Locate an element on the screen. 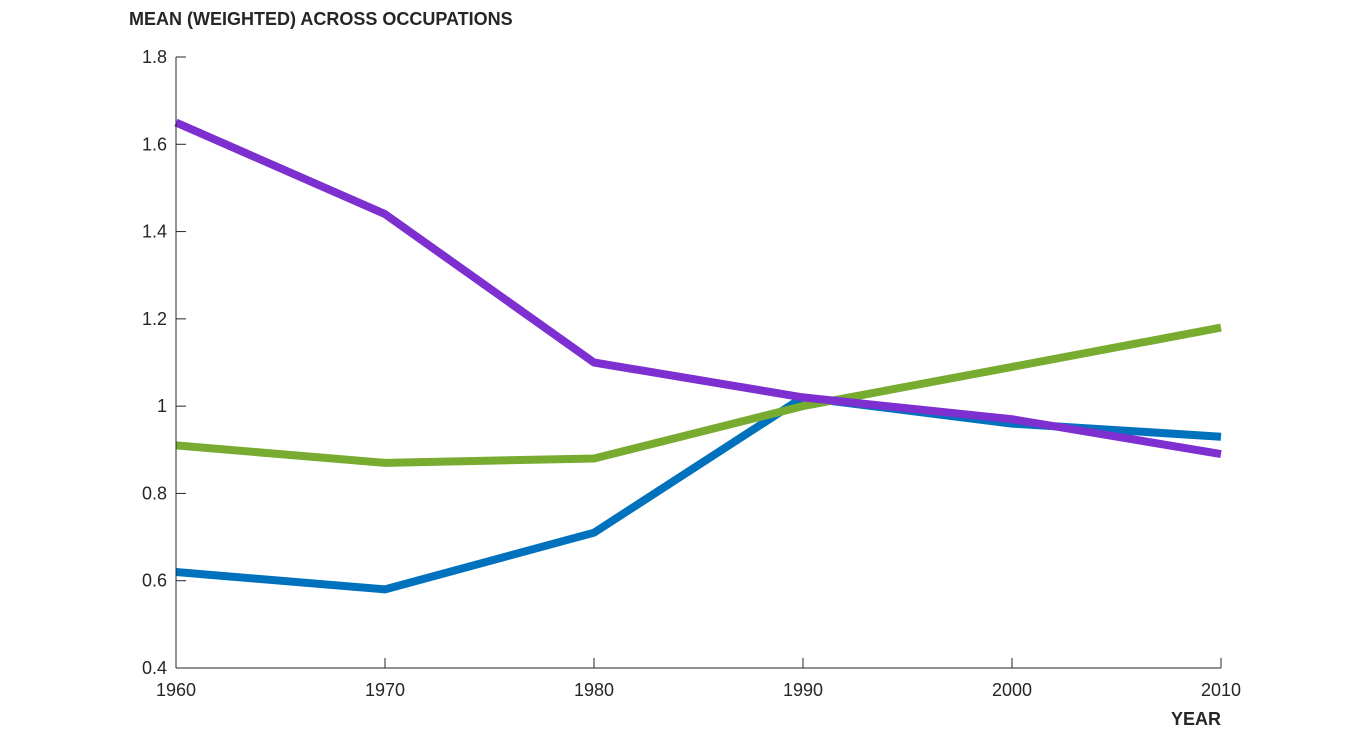 This screenshot has width=1350, height=750. y-tick-label: 1 is located at coordinates (162, 406).